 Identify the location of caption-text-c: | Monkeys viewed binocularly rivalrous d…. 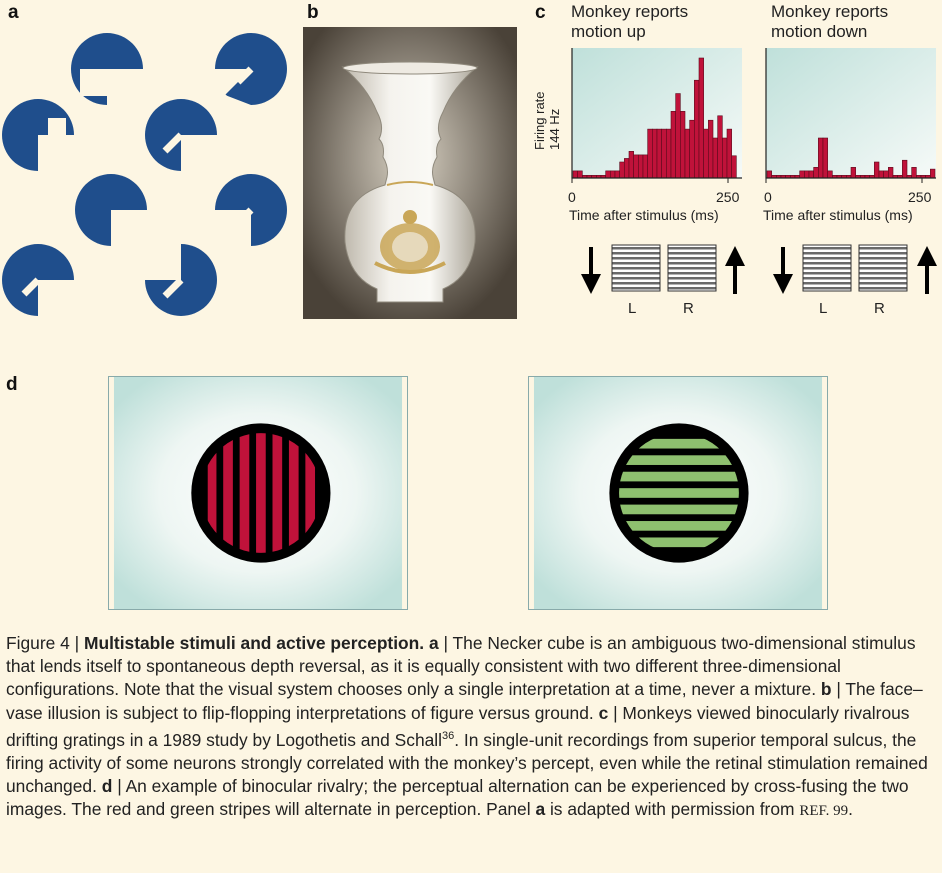
(458, 726).